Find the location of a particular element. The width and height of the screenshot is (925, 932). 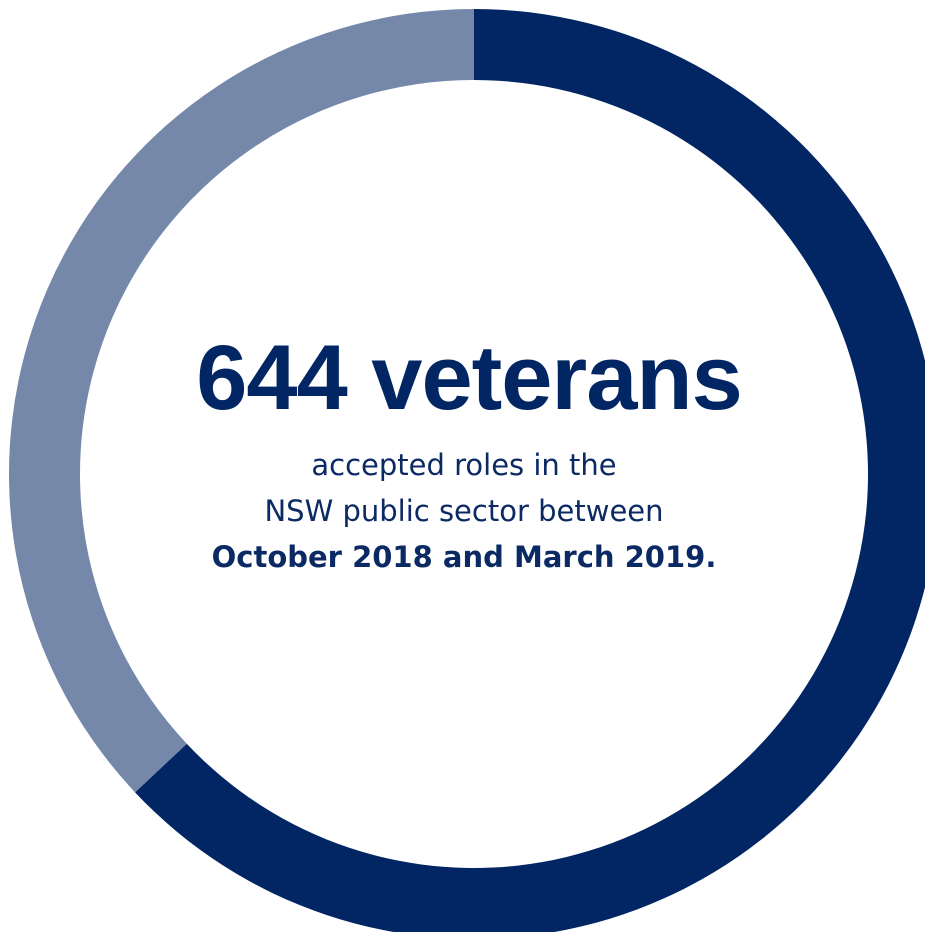

headline-count: 644 veterans is located at coordinates (469, 378).